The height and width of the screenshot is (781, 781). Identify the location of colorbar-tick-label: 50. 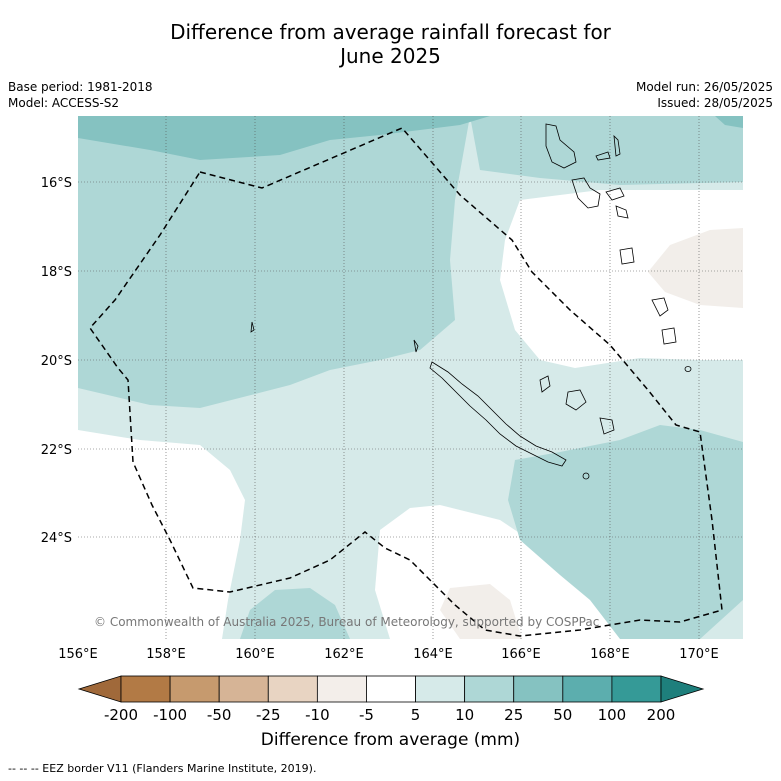
(562, 715).